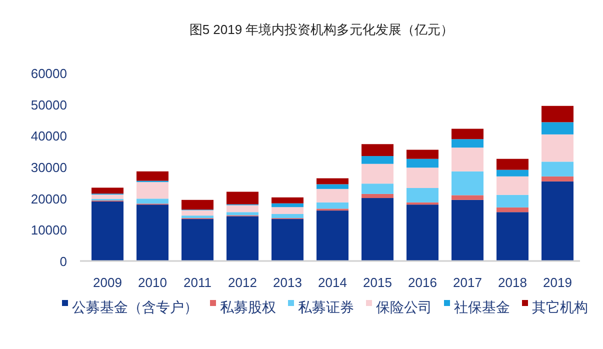 The image size is (603, 349). What do you see at coordinates (332, 282) in the screenshot?
I see `x-tick-label: 2014` at bounding box center [332, 282].